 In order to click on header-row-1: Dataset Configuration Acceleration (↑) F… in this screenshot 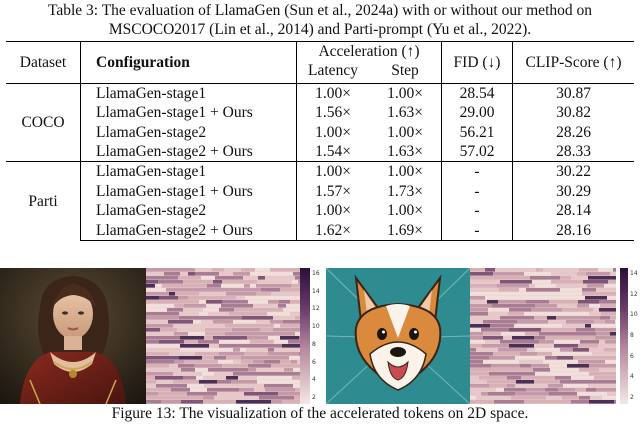, I will do `click(320, 62)`.